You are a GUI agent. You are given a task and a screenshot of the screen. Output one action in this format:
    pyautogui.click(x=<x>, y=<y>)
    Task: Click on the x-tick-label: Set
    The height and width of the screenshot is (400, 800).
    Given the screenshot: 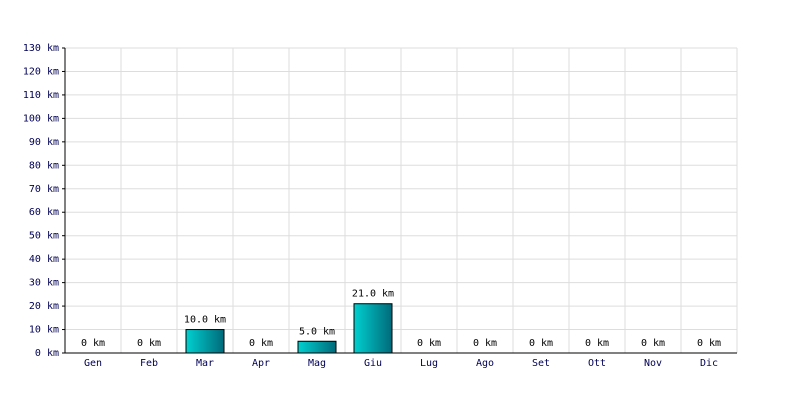 What is the action you would take?
    pyautogui.click(x=541, y=363)
    